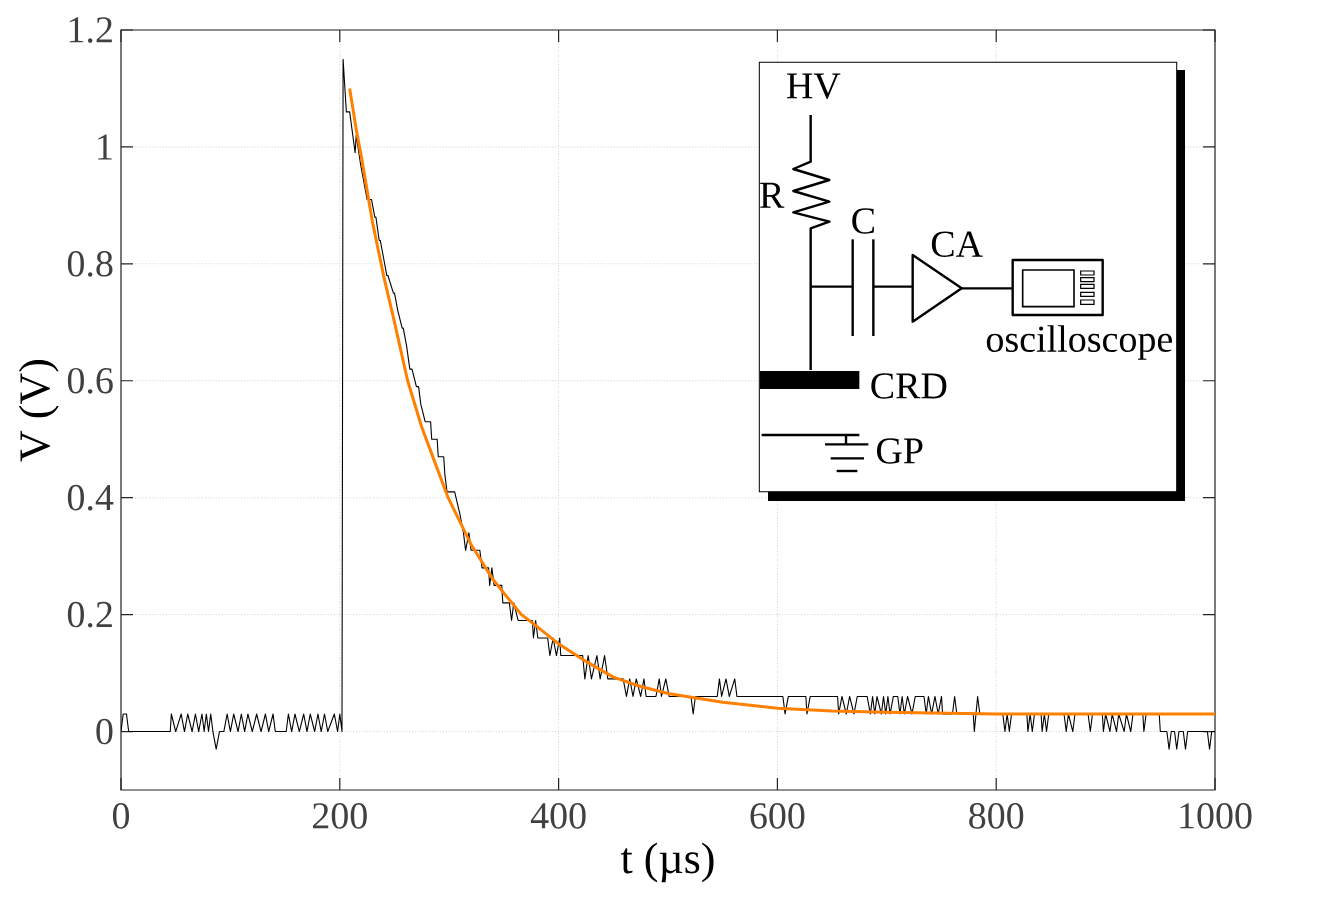 The image size is (1342, 917). Describe the element at coordinates (667, 862) in the screenshot. I see `x-axis-title: t (µs)` at that location.